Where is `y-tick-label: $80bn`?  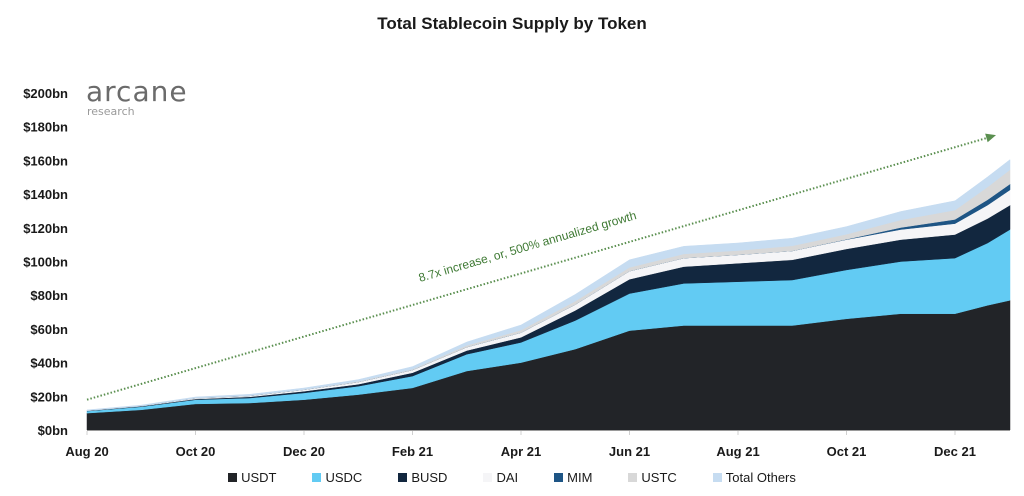 y-tick-label: $80bn is located at coordinates (49, 295).